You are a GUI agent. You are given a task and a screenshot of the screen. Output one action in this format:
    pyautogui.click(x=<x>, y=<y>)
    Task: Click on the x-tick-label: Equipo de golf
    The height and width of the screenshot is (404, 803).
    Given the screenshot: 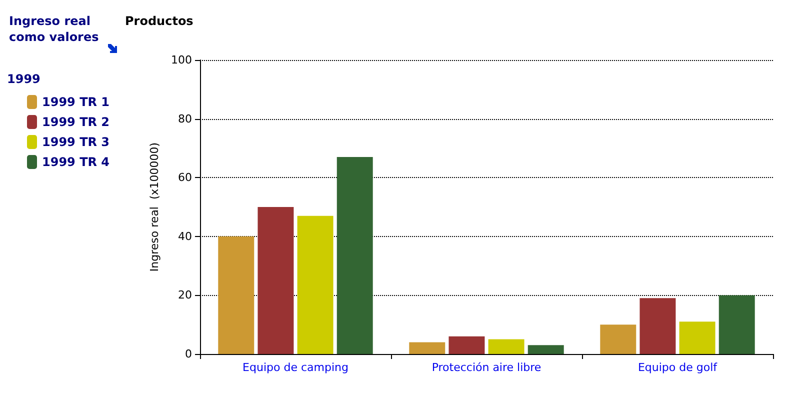 What is the action you would take?
    pyautogui.click(x=678, y=367)
    